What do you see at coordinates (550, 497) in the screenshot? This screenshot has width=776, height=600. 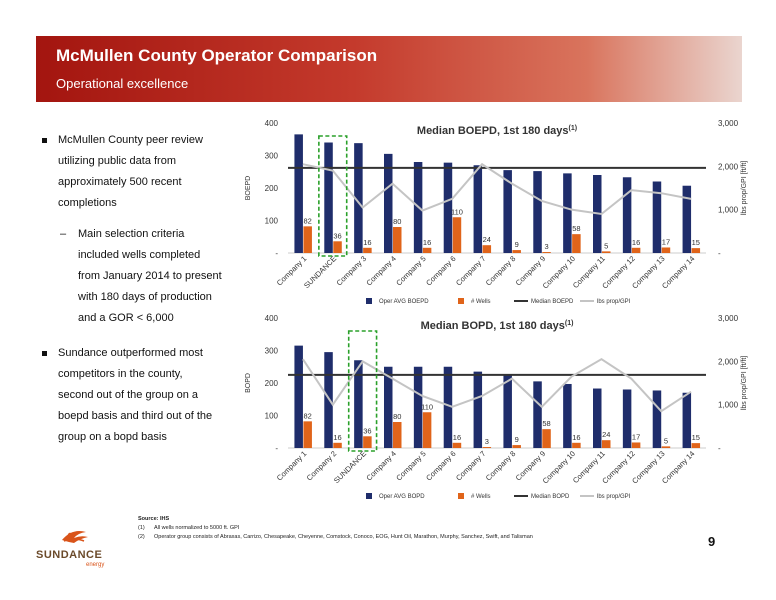 I see `legend-label: Median BOPD` at bounding box center [550, 497].